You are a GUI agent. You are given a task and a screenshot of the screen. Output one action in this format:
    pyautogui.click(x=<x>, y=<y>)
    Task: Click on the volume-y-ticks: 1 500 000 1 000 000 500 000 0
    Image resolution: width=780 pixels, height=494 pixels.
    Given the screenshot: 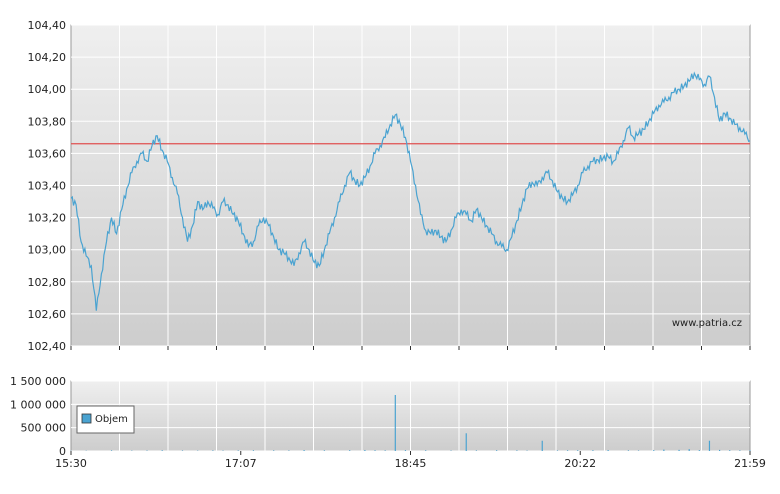 What is the action you would take?
    pyautogui.click(x=38, y=416)
    